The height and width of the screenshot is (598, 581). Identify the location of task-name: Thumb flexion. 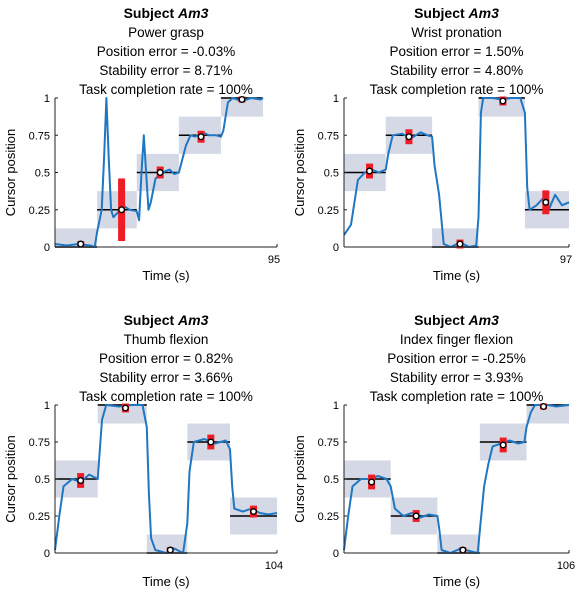
(166, 339).